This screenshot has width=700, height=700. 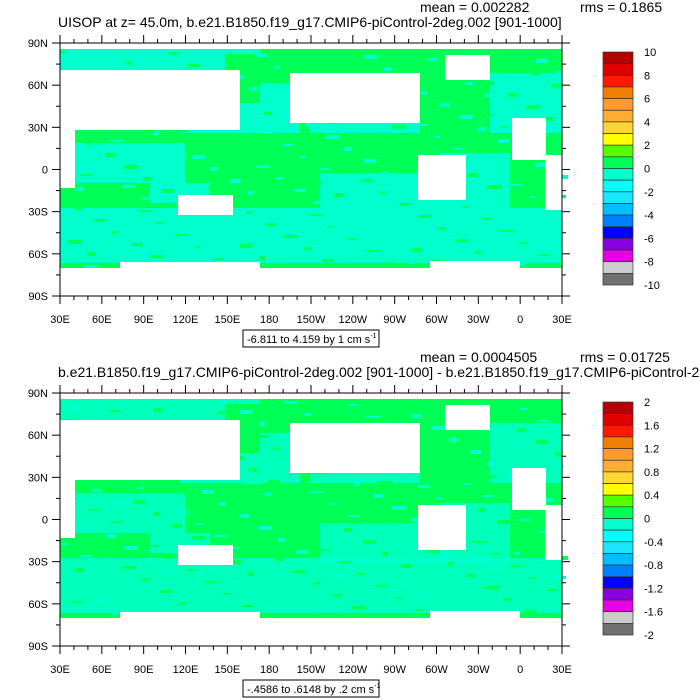 I want to click on x-tick-label: 0, so click(x=520, y=670).